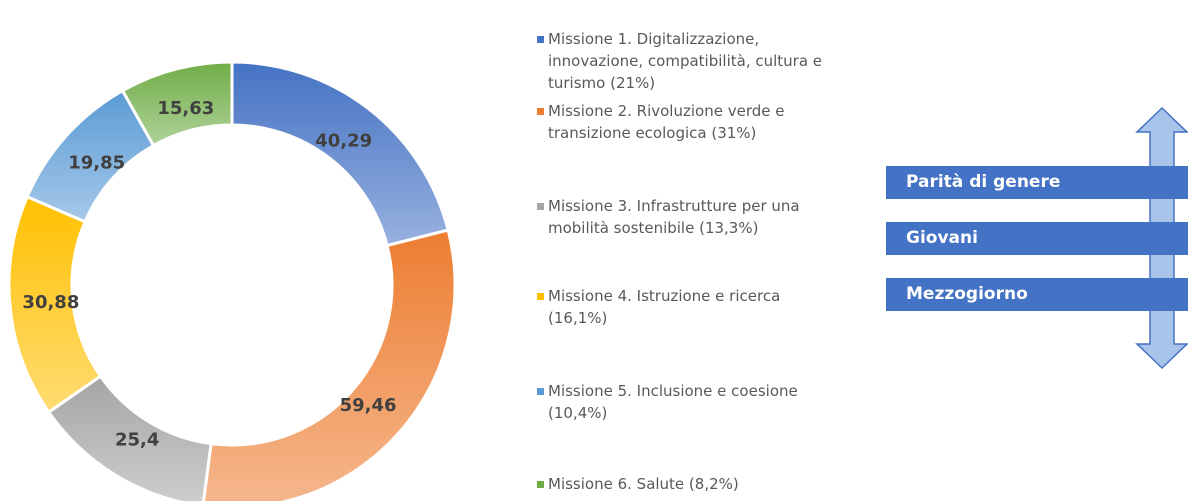 This screenshot has width=1188, height=501. Describe the element at coordinates (664, 307) in the screenshot. I see `legend-label: Missione 4. Istruzione e ricerca (16,1%)` at that location.